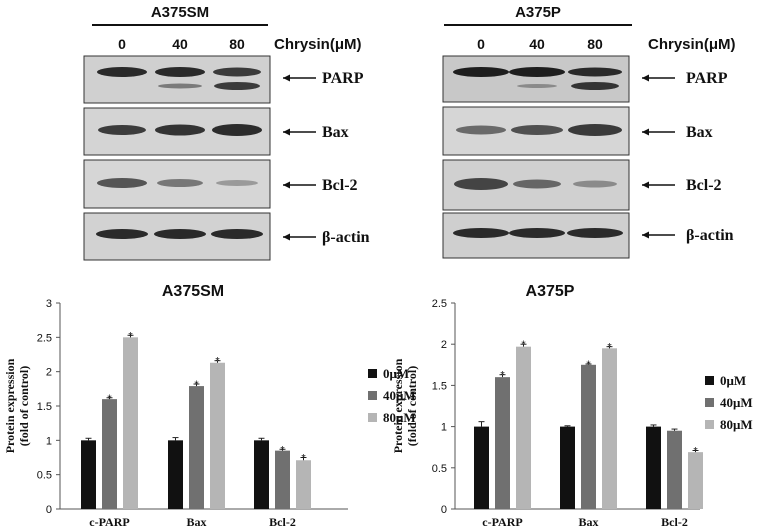  Describe the element at coordinates (736, 424) in the screenshot. I see `legend-label: 80μM` at that location.